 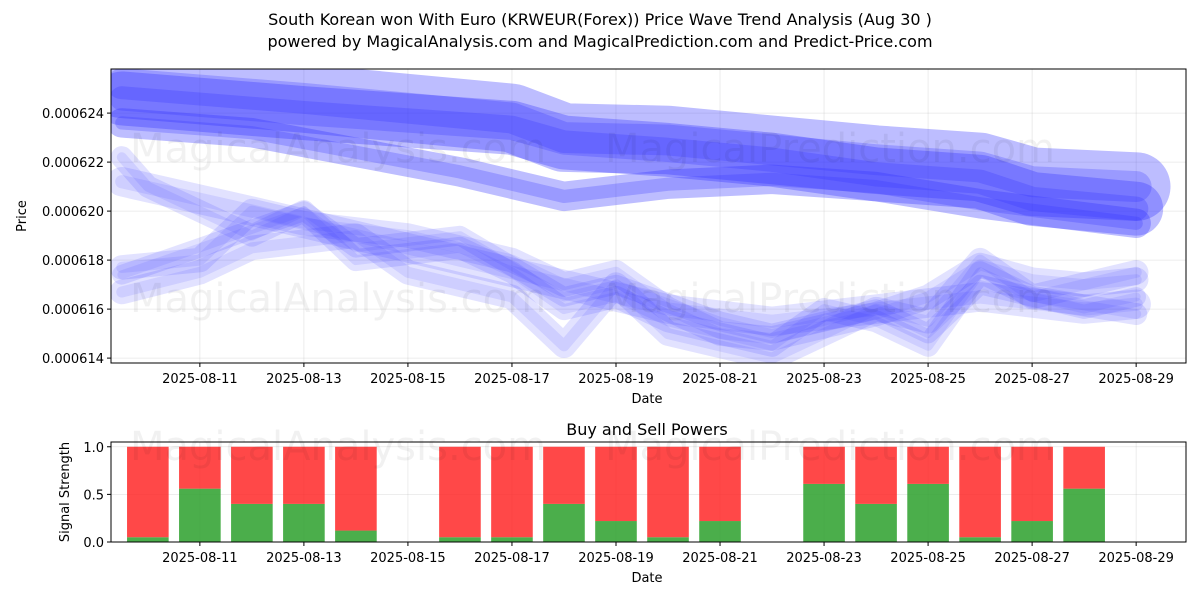 What do you see at coordinates (1136, 379) in the screenshot?
I see `price-x-tick-label: 2025-08-29` at bounding box center [1136, 379].